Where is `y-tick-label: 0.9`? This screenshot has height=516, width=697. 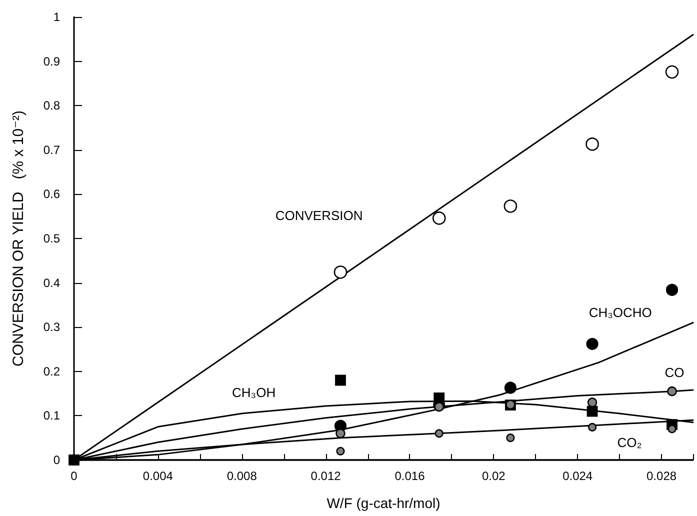 y-tick-label: 0.9 is located at coordinates (51, 61).